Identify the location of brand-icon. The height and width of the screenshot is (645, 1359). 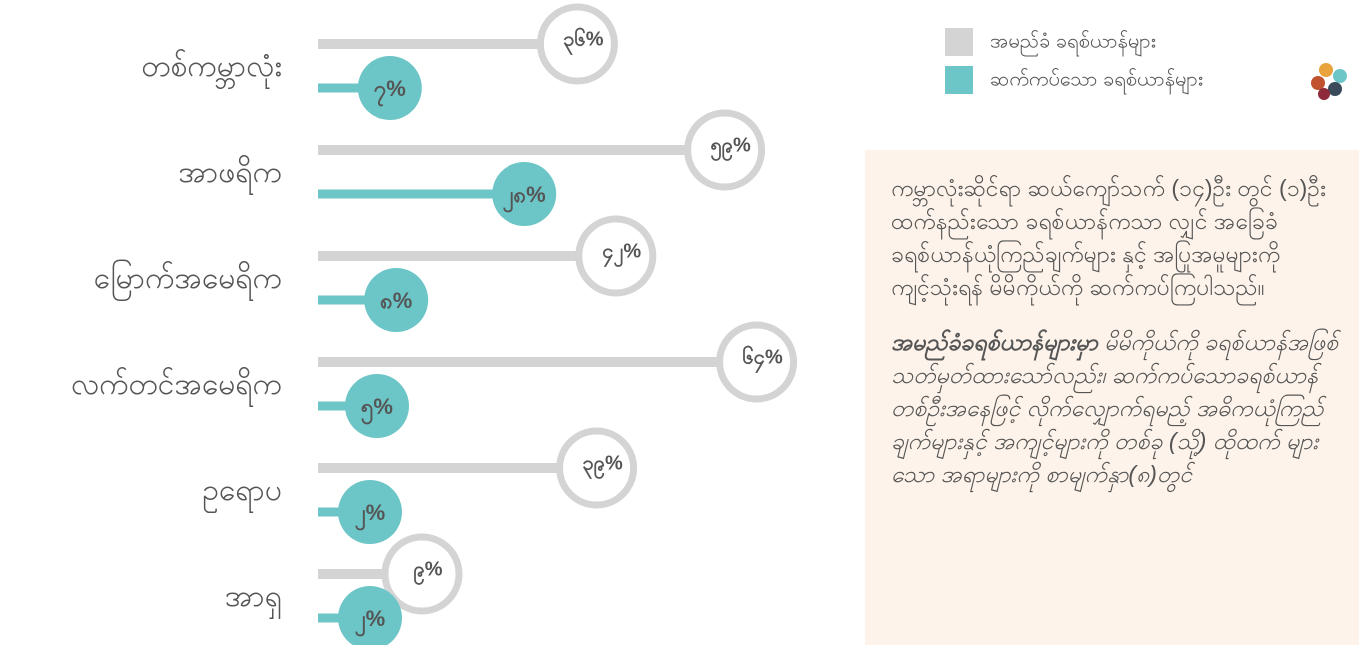
(1329, 81).